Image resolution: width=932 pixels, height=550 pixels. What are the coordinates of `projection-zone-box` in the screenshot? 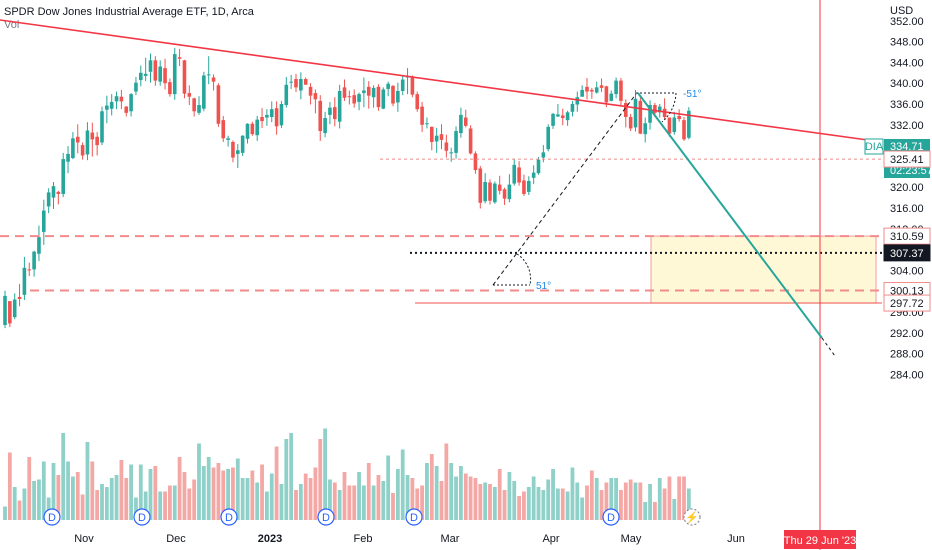 It's located at (763, 269).